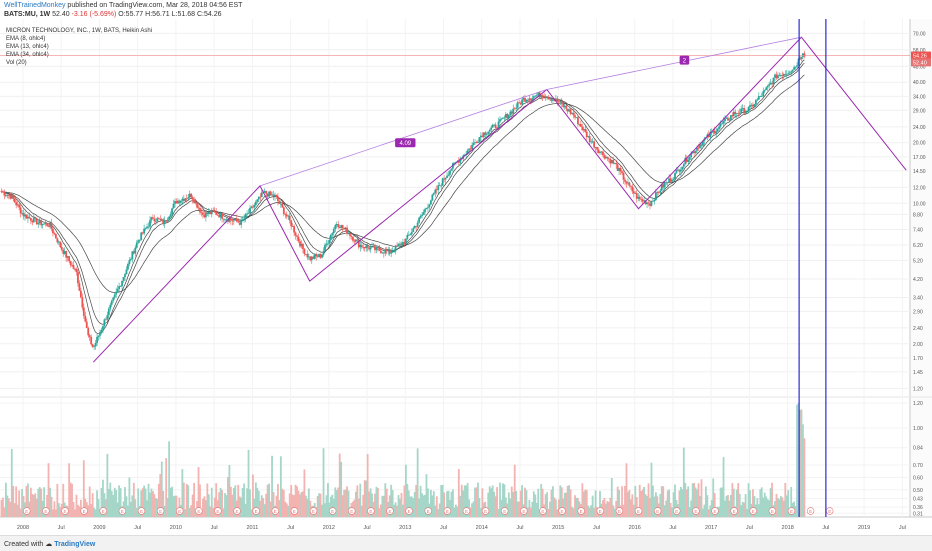 The height and width of the screenshot is (551, 932). I want to click on price-badge, so click(921, 62).